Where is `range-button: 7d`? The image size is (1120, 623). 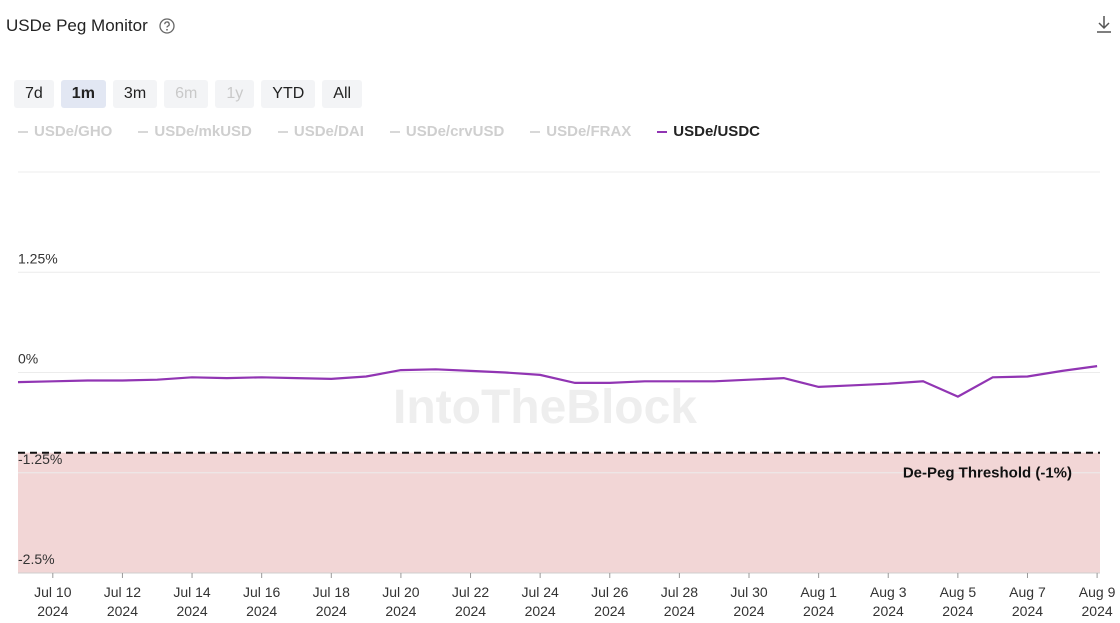
range-button: 7d is located at coordinates (34, 94).